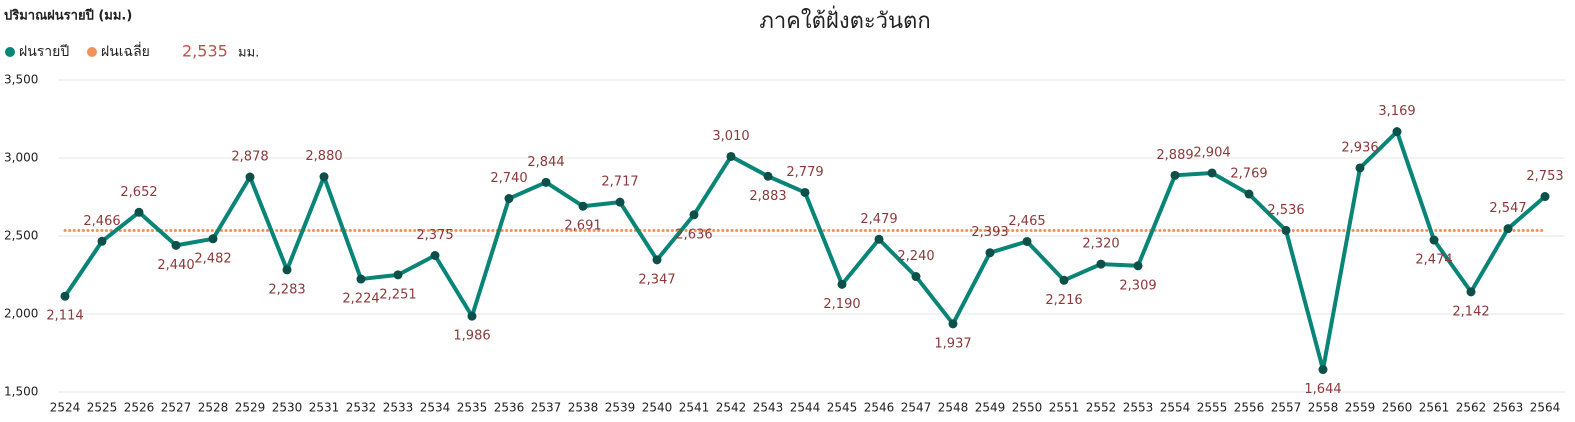  Describe the element at coordinates (804, 172) in the screenshot. I see `data-label: 2,779` at that location.